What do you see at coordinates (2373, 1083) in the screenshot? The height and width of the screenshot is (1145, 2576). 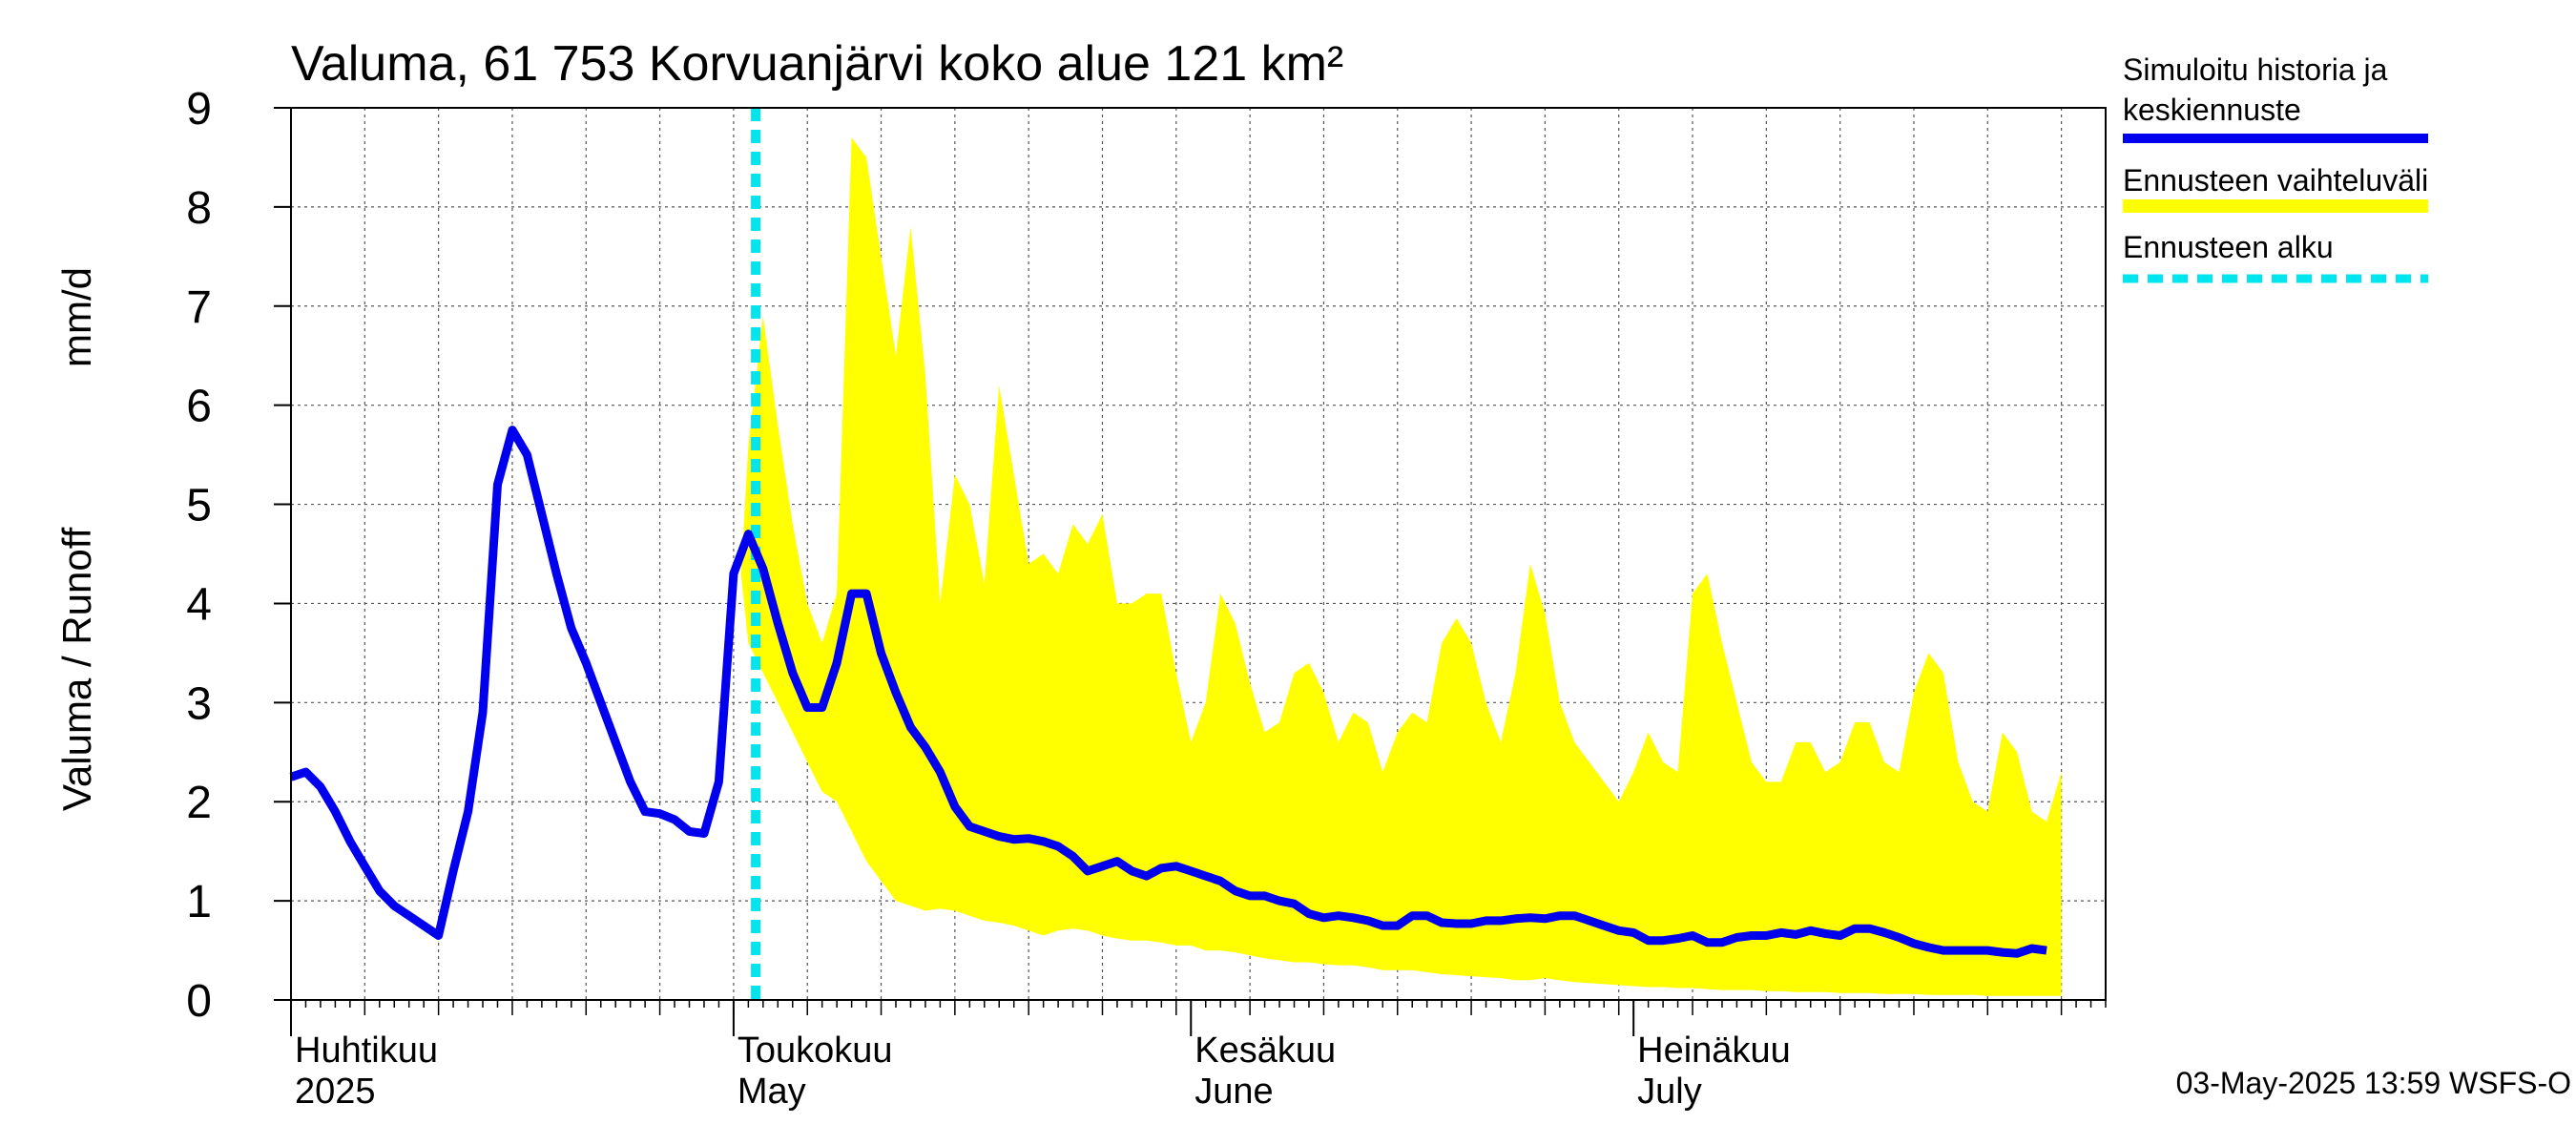 I see `timestamp: 03-May-2025 13:59 WSFS-O` at bounding box center [2373, 1083].